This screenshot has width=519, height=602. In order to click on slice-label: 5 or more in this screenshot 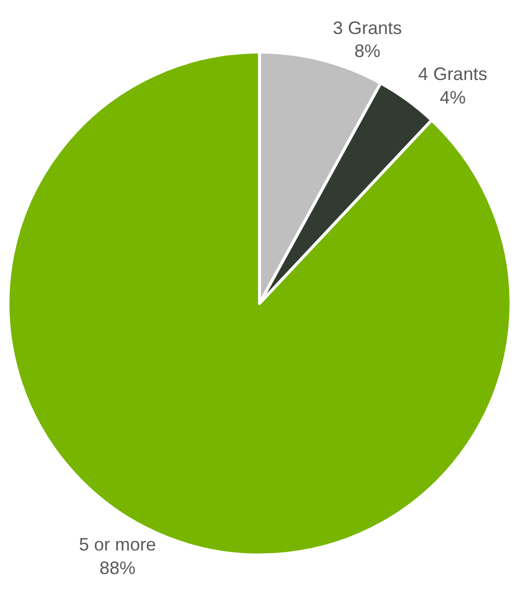, I will do `click(117, 544)`.